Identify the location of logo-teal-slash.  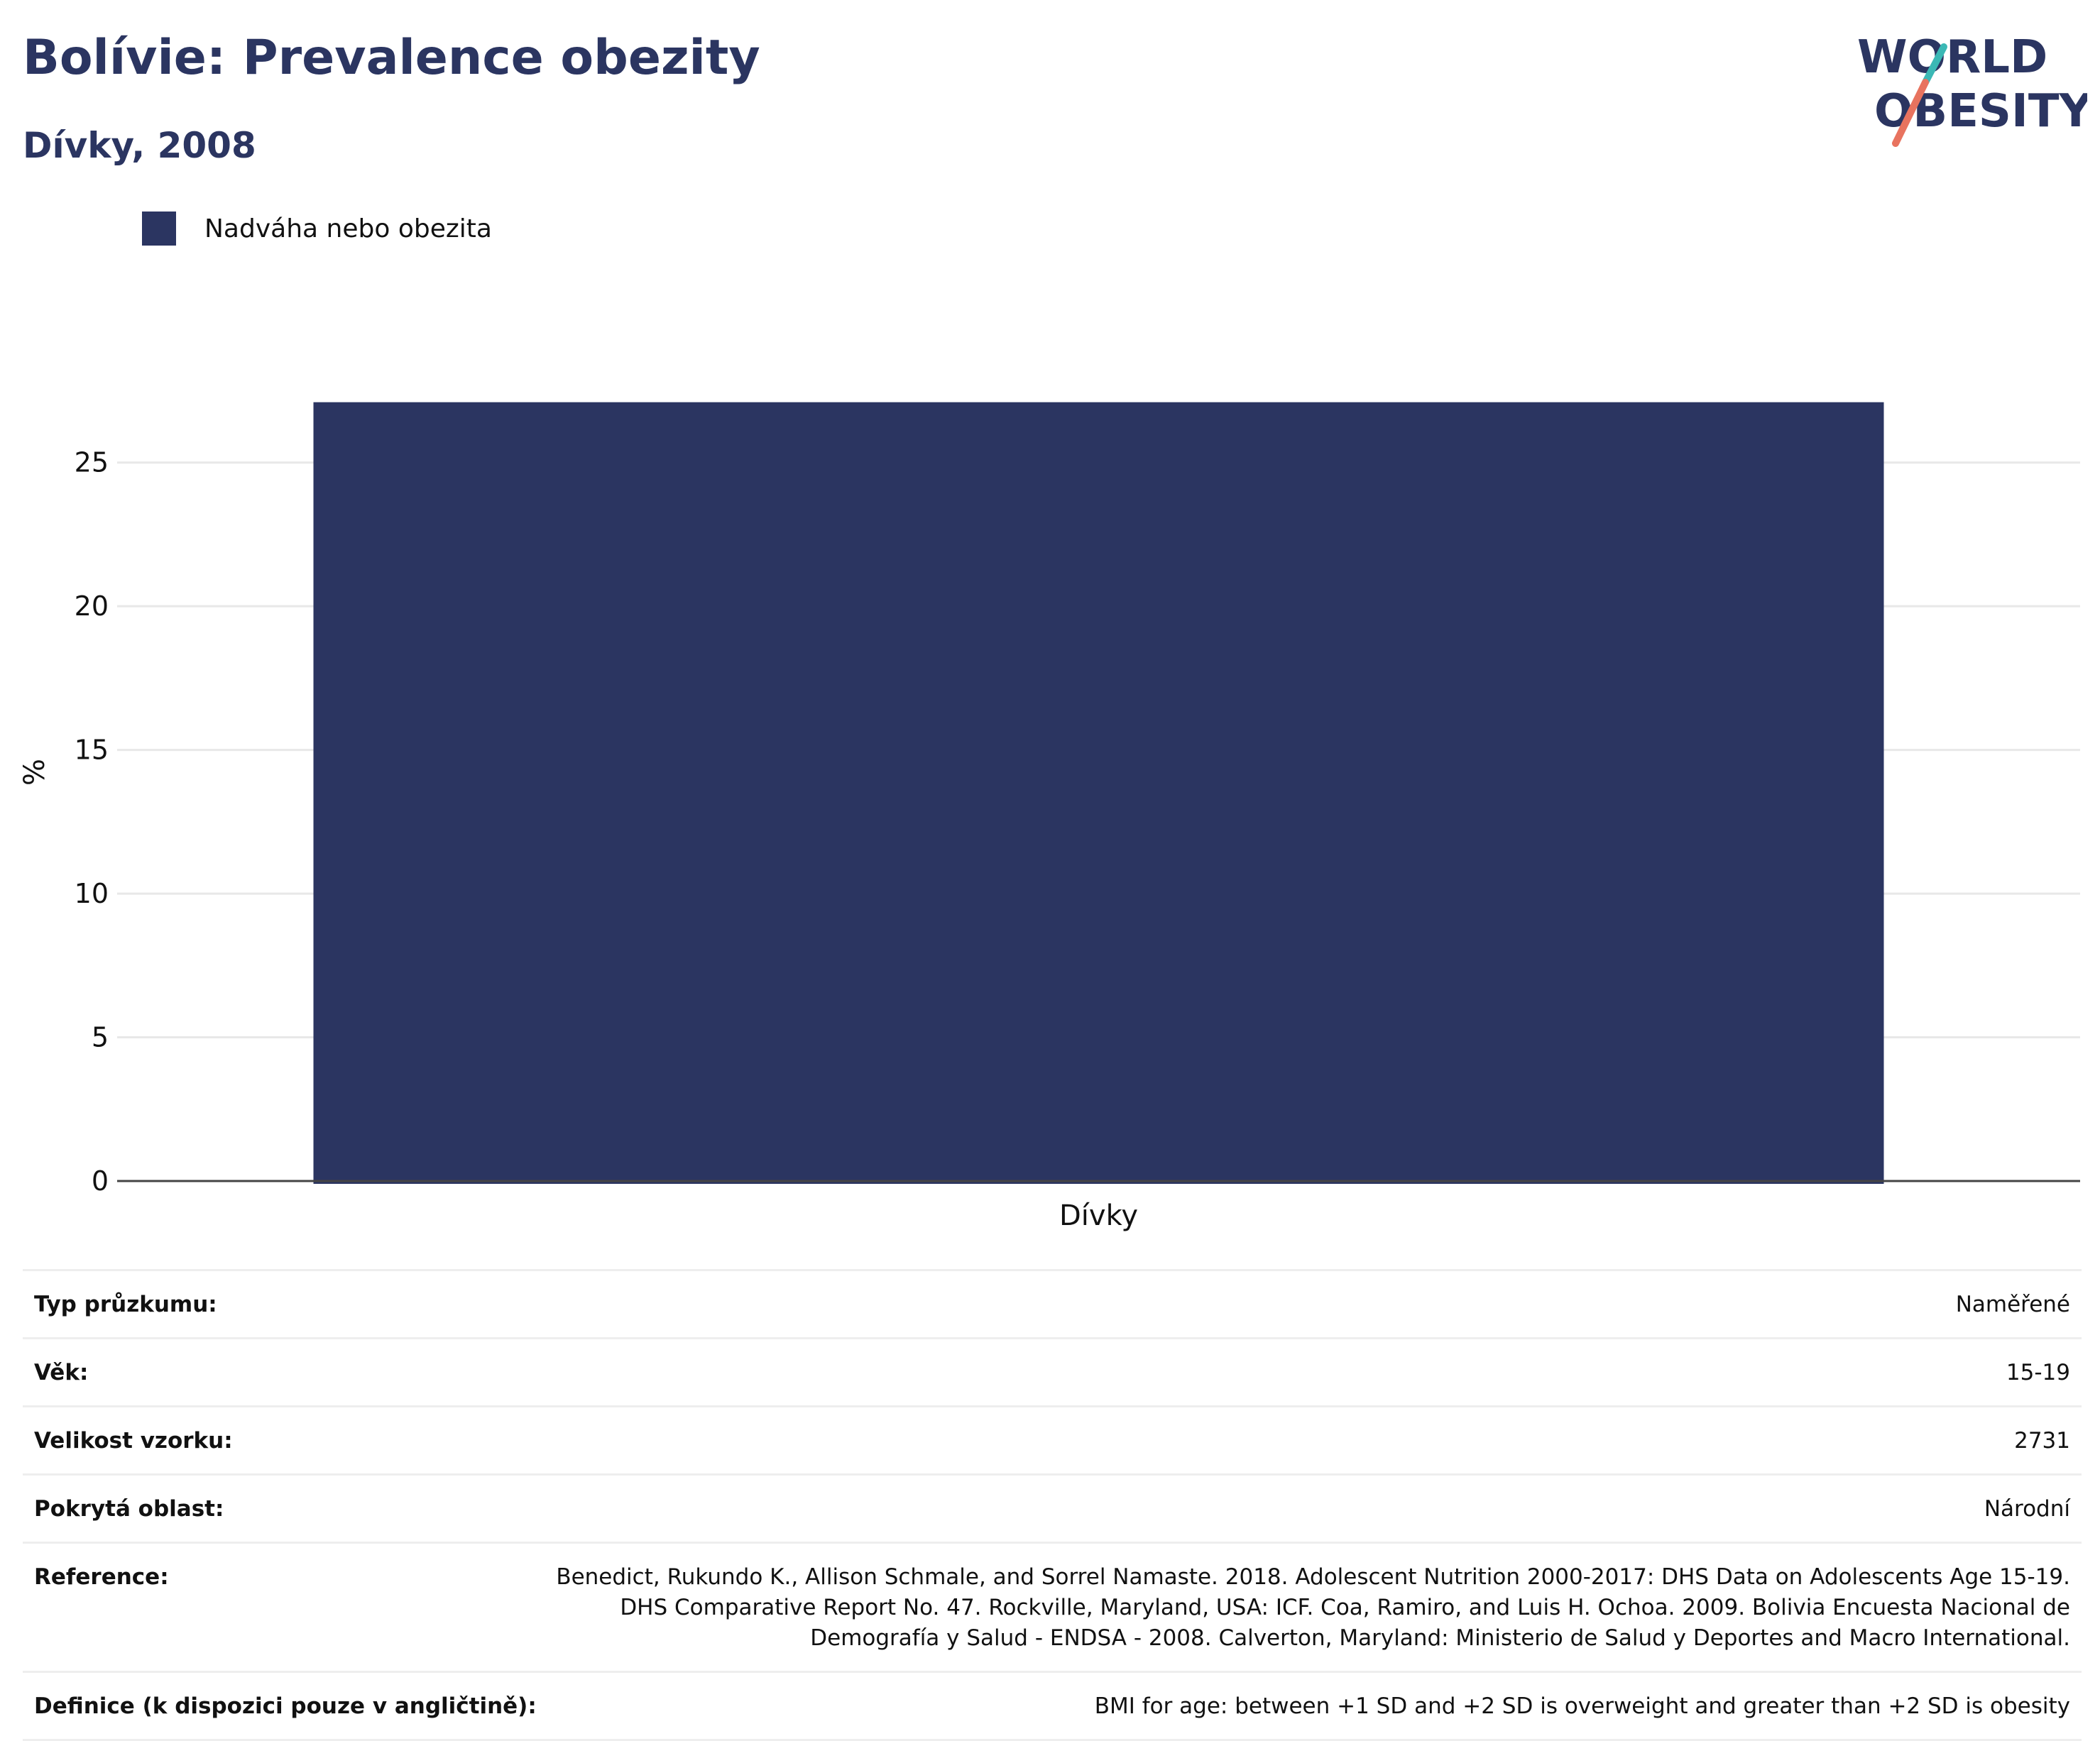
(1934, 64).